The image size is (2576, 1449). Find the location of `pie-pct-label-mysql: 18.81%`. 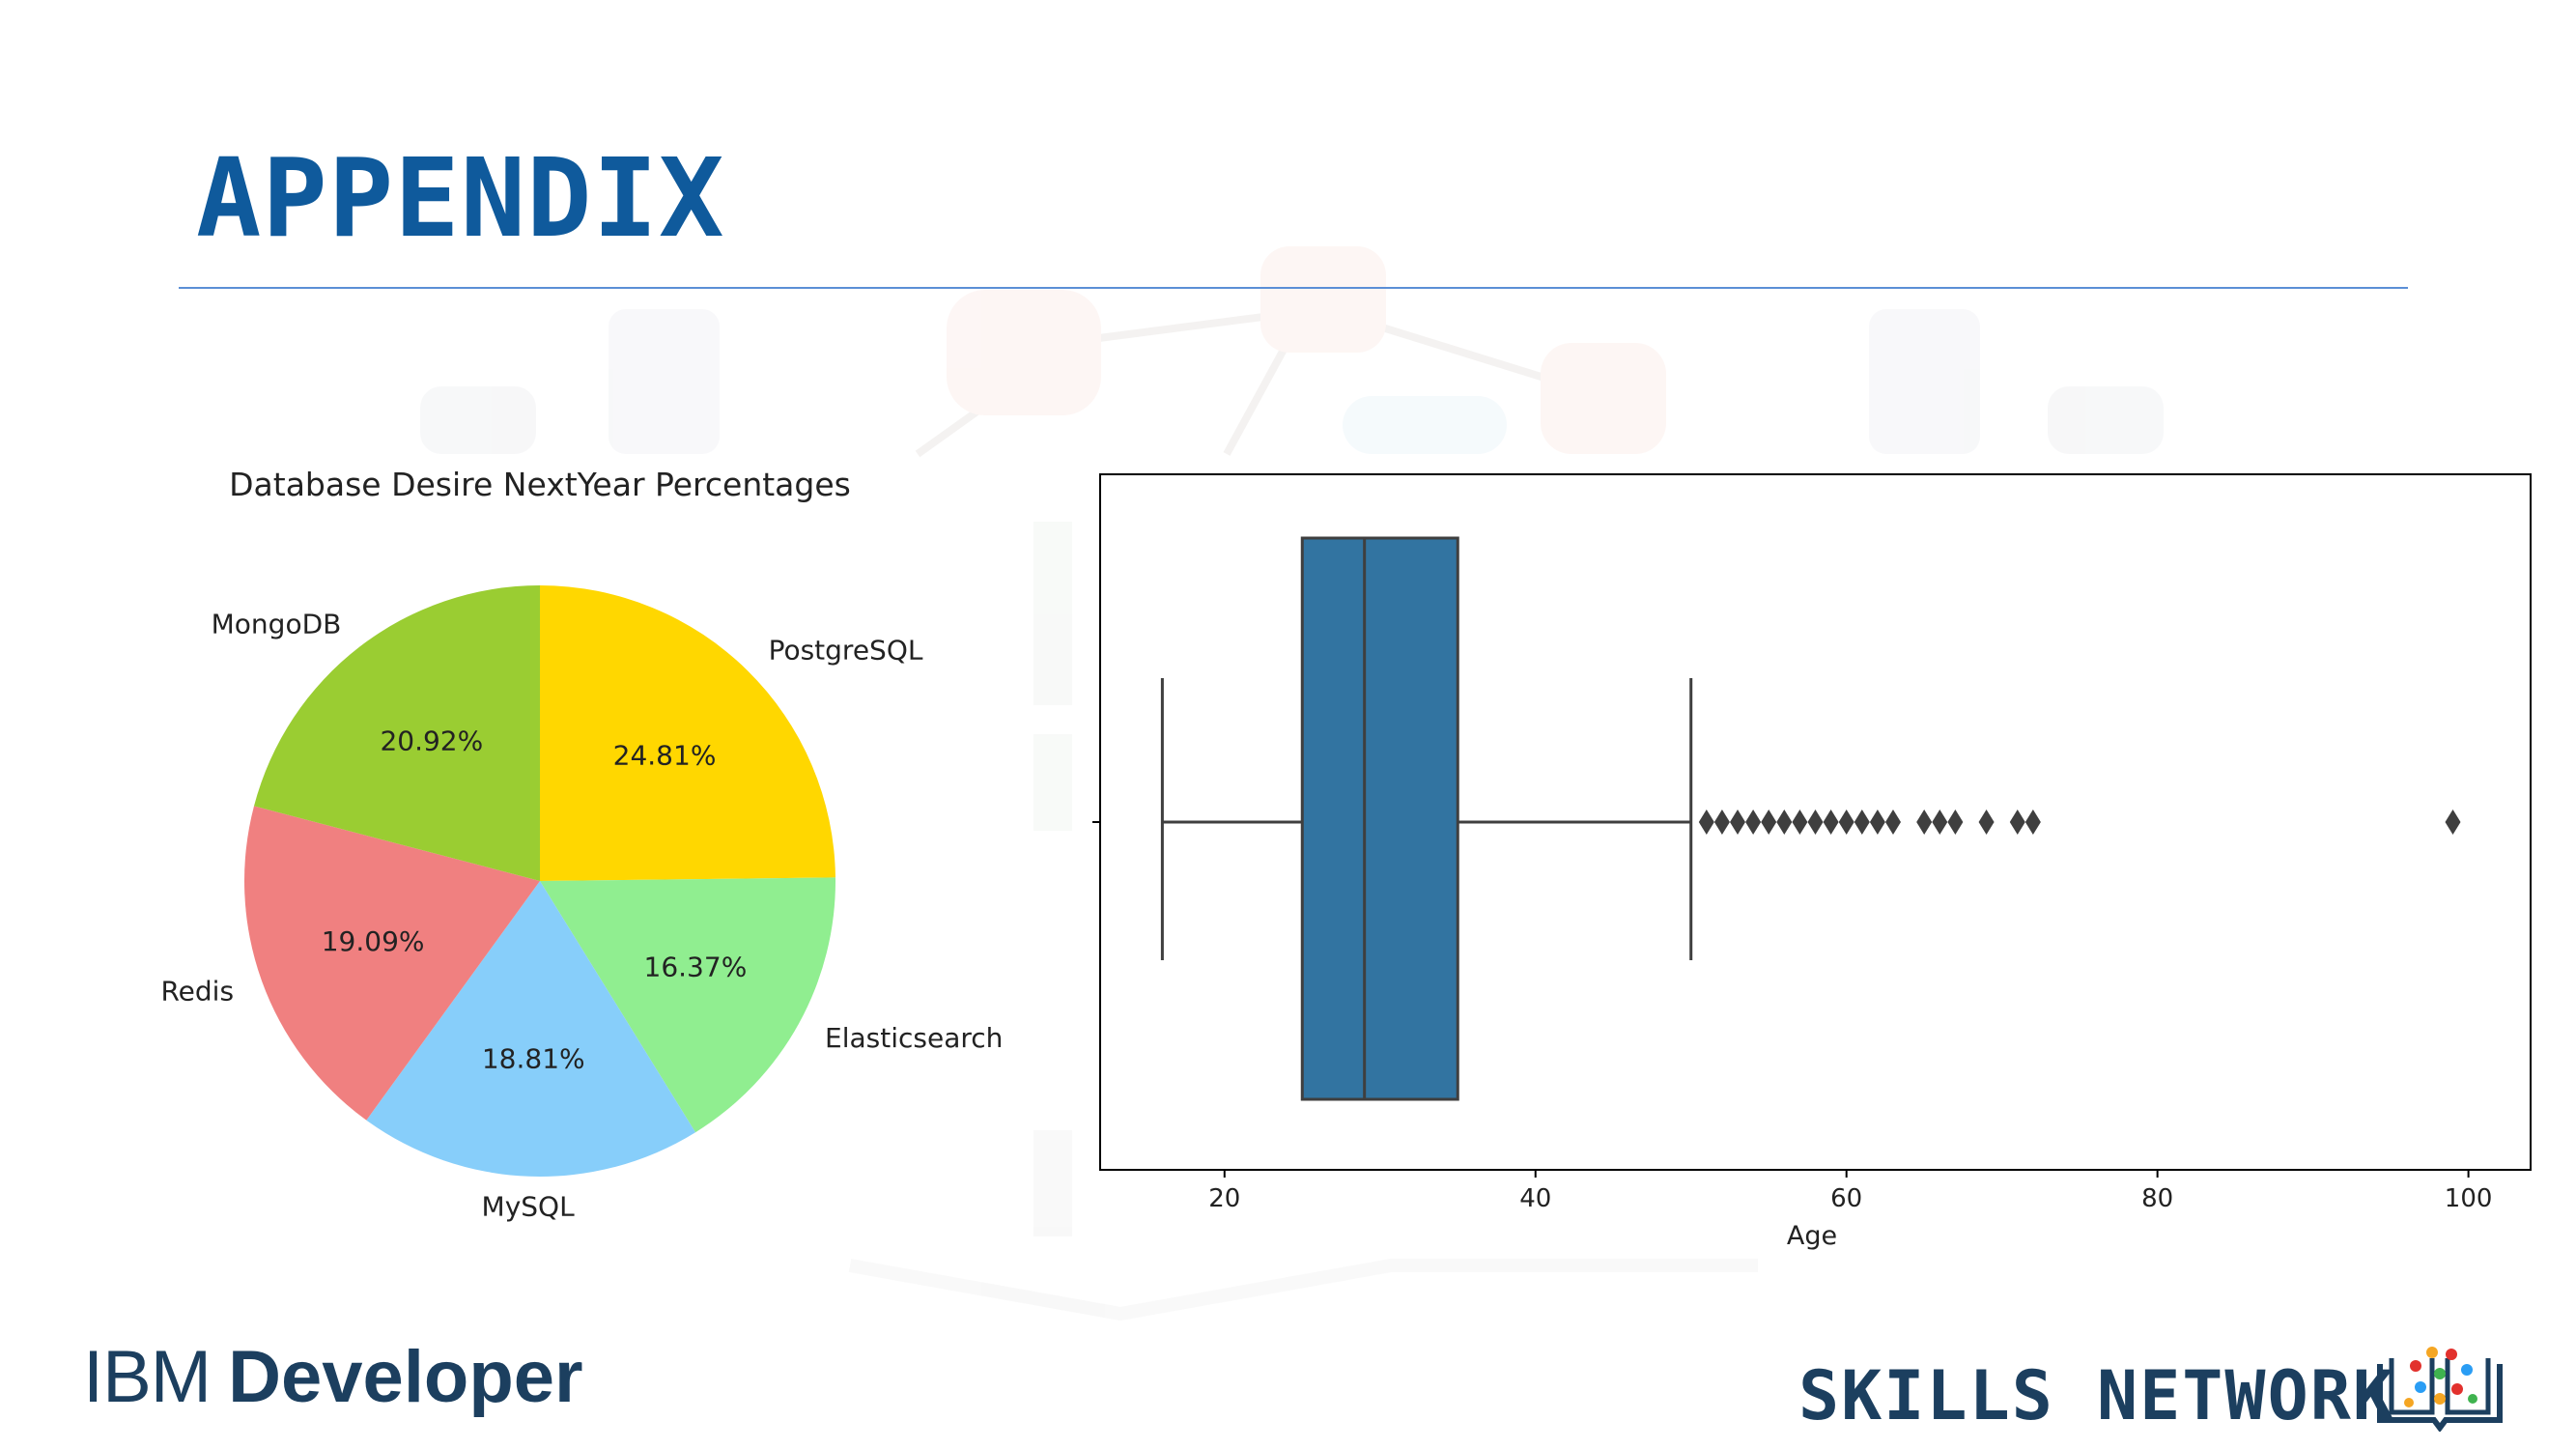

pie-pct-label-mysql: 18.81% is located at coordinates (533, 1058).